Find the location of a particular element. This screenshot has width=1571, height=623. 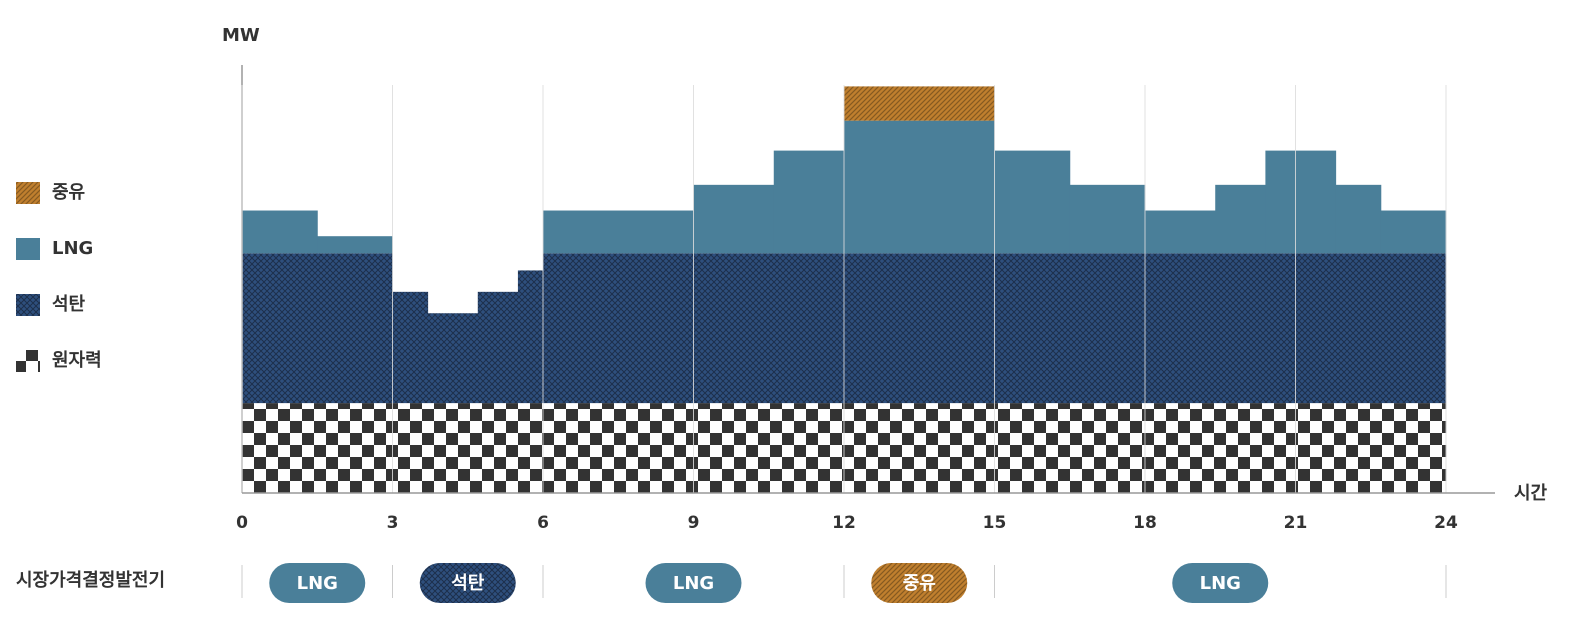

x-tick-label: 15 is located at coordinates (995, 523).